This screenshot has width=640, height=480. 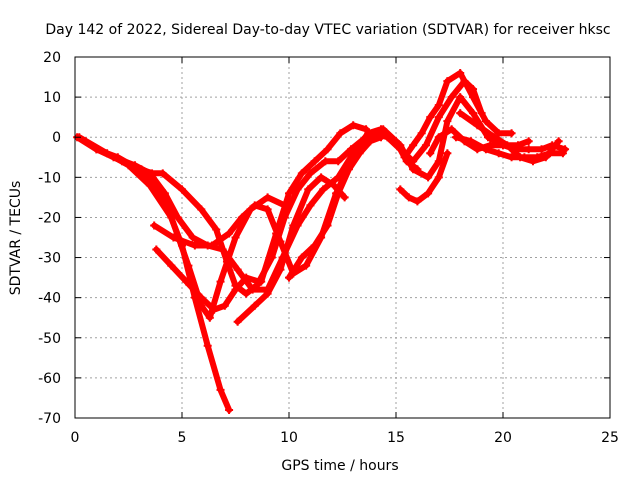 I want to click on y-tick-label: -60, so click(x=49, y=379).